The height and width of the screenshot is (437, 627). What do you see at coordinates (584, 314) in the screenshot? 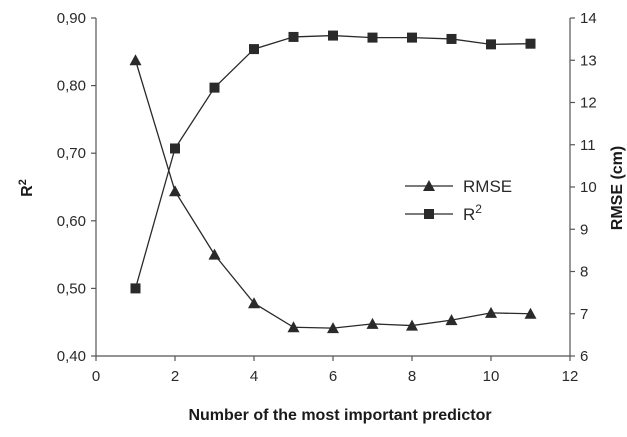
I see `right-y-tick-label: 7` at bounding box center [584, 314].